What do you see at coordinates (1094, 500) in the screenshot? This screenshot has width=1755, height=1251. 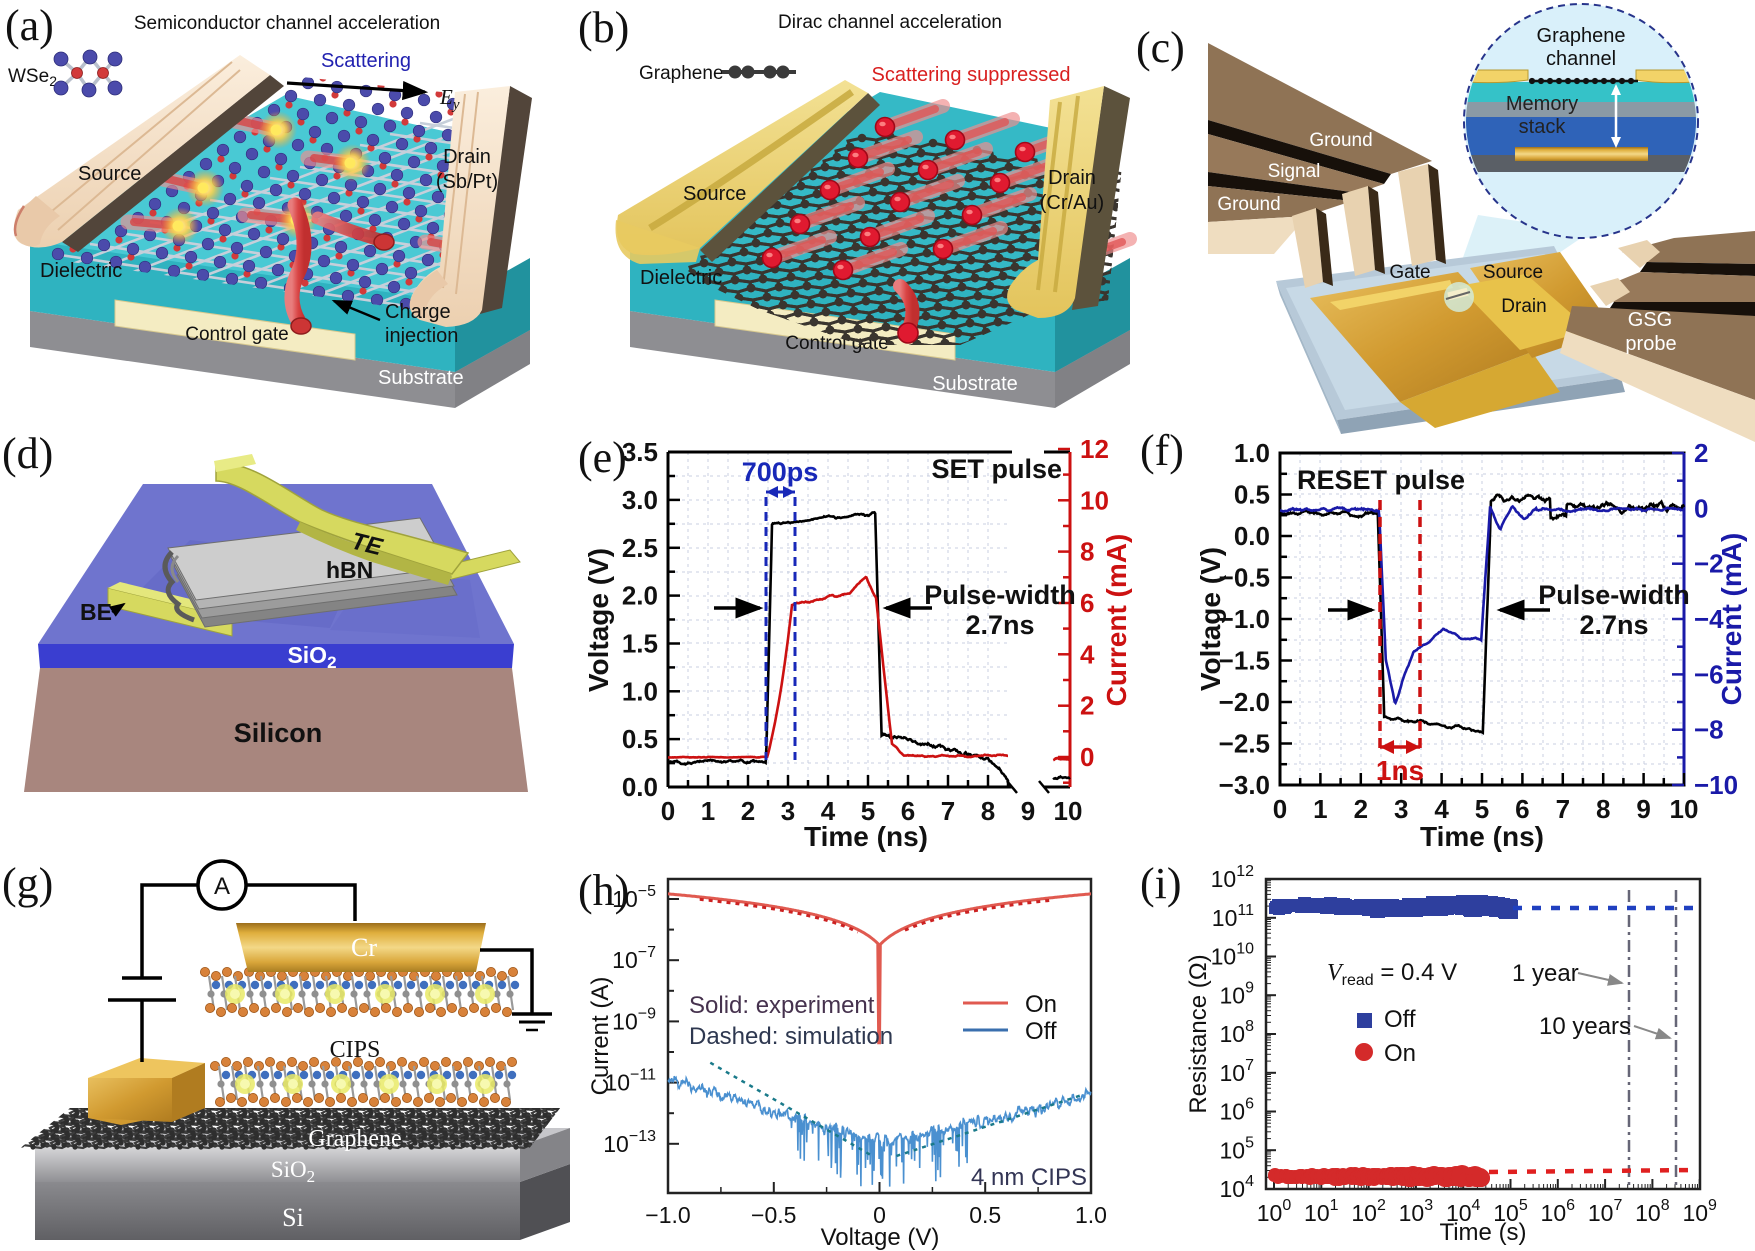 I see `svg-text: 10` at bounding box center [1094, 500].